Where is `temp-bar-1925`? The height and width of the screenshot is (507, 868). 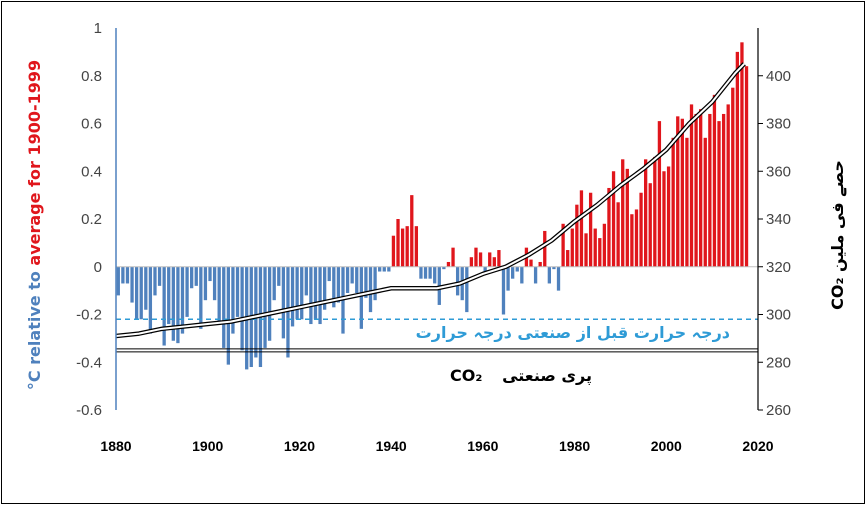 temp-bar-1925 is located at coordinates (325, 288).